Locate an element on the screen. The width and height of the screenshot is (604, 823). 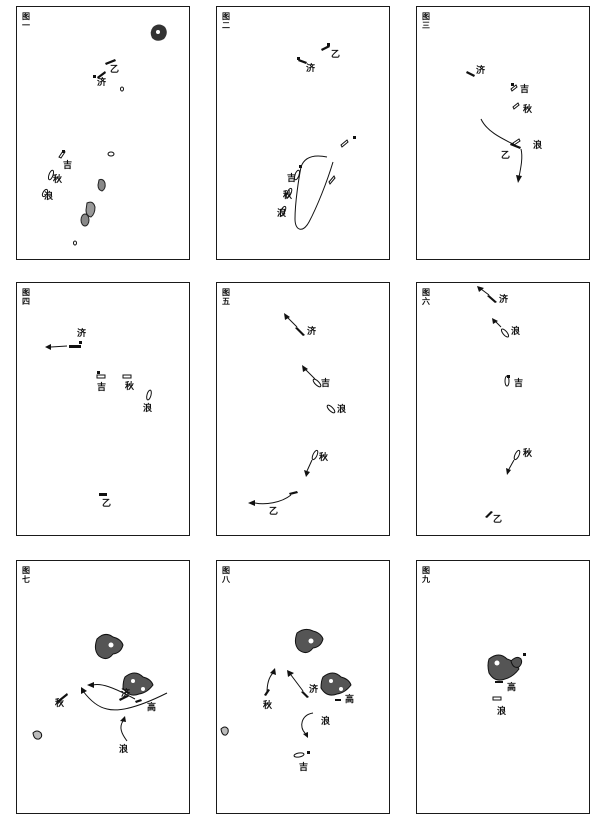
track-loop is located at coordinates (314, 192).